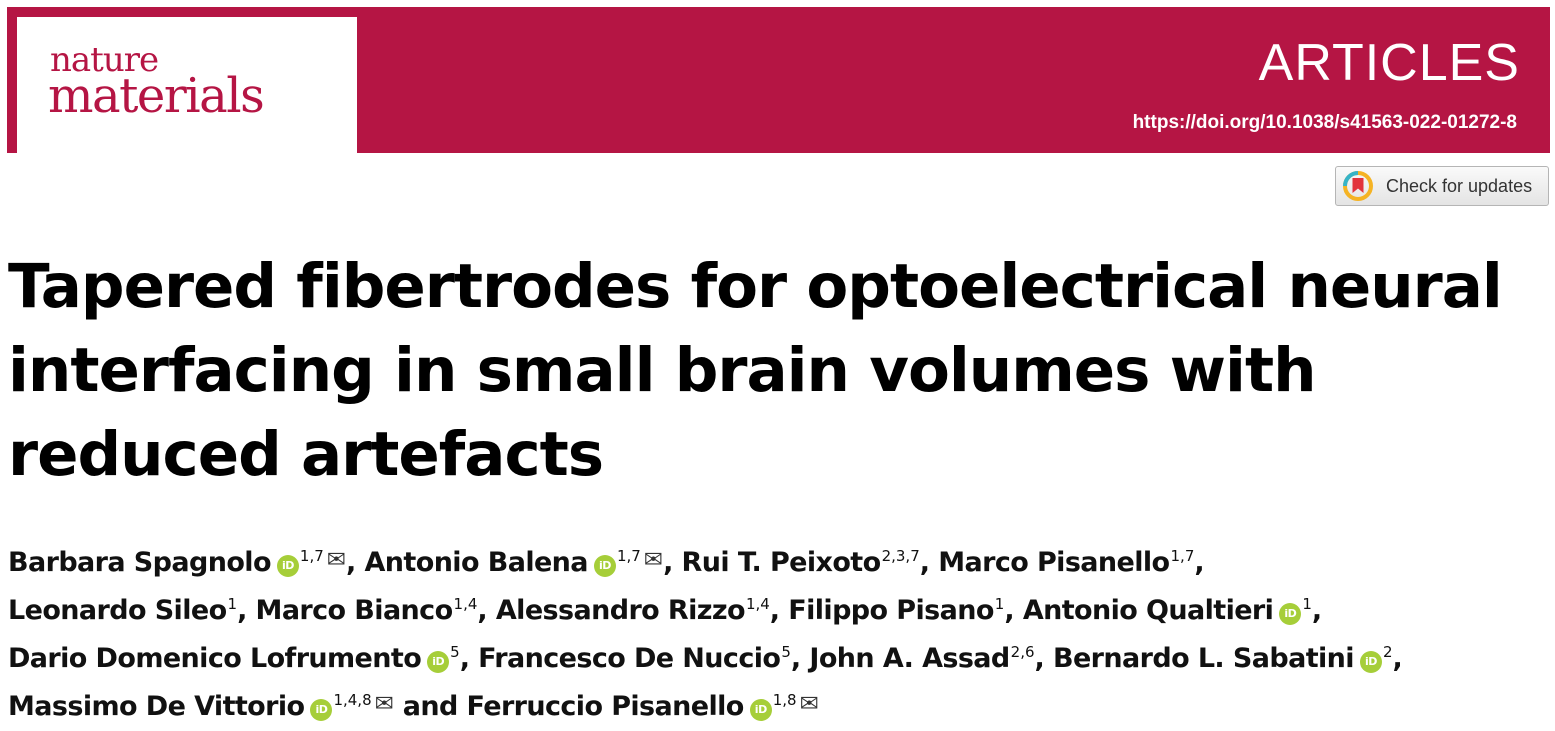 Image resolution: width=1555 pixels, height=731 pixels. Describe the element at coordinates (605, 706) in the screenshot. I see `author-name: Ferruccio Pisanello` at that location.